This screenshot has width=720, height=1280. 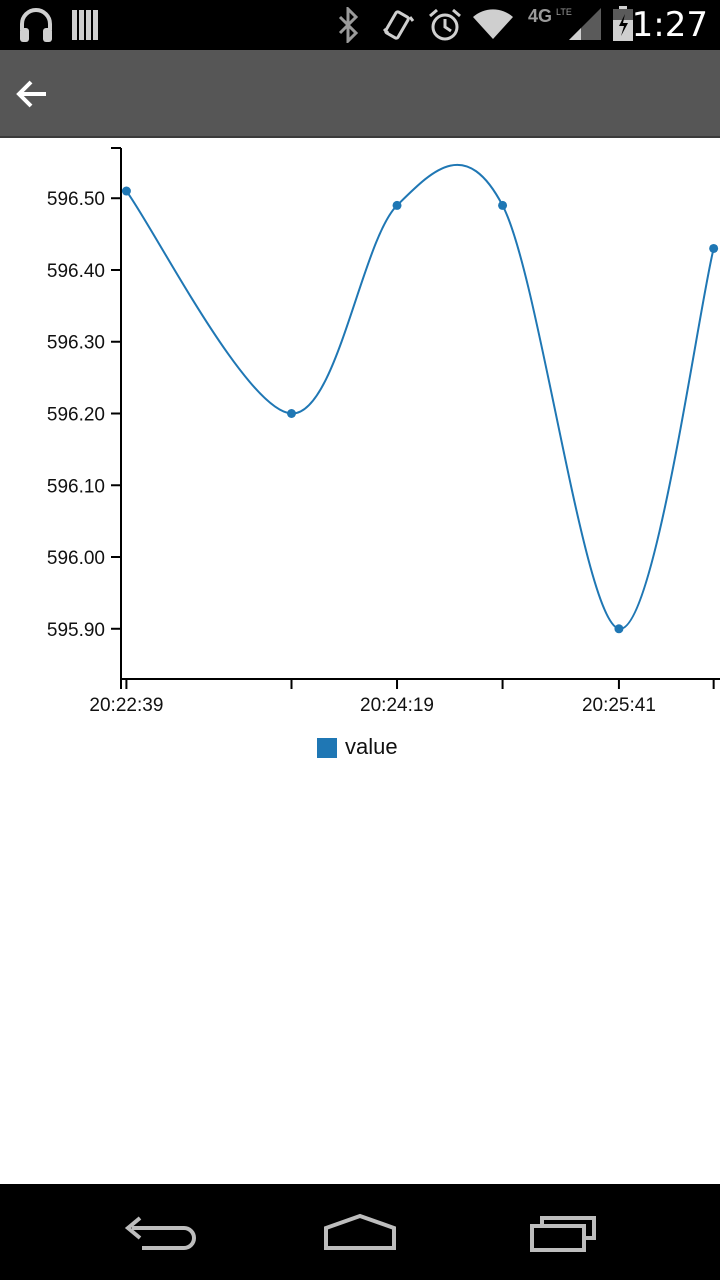 I want to click on back-button, so click(x=35, y=93).